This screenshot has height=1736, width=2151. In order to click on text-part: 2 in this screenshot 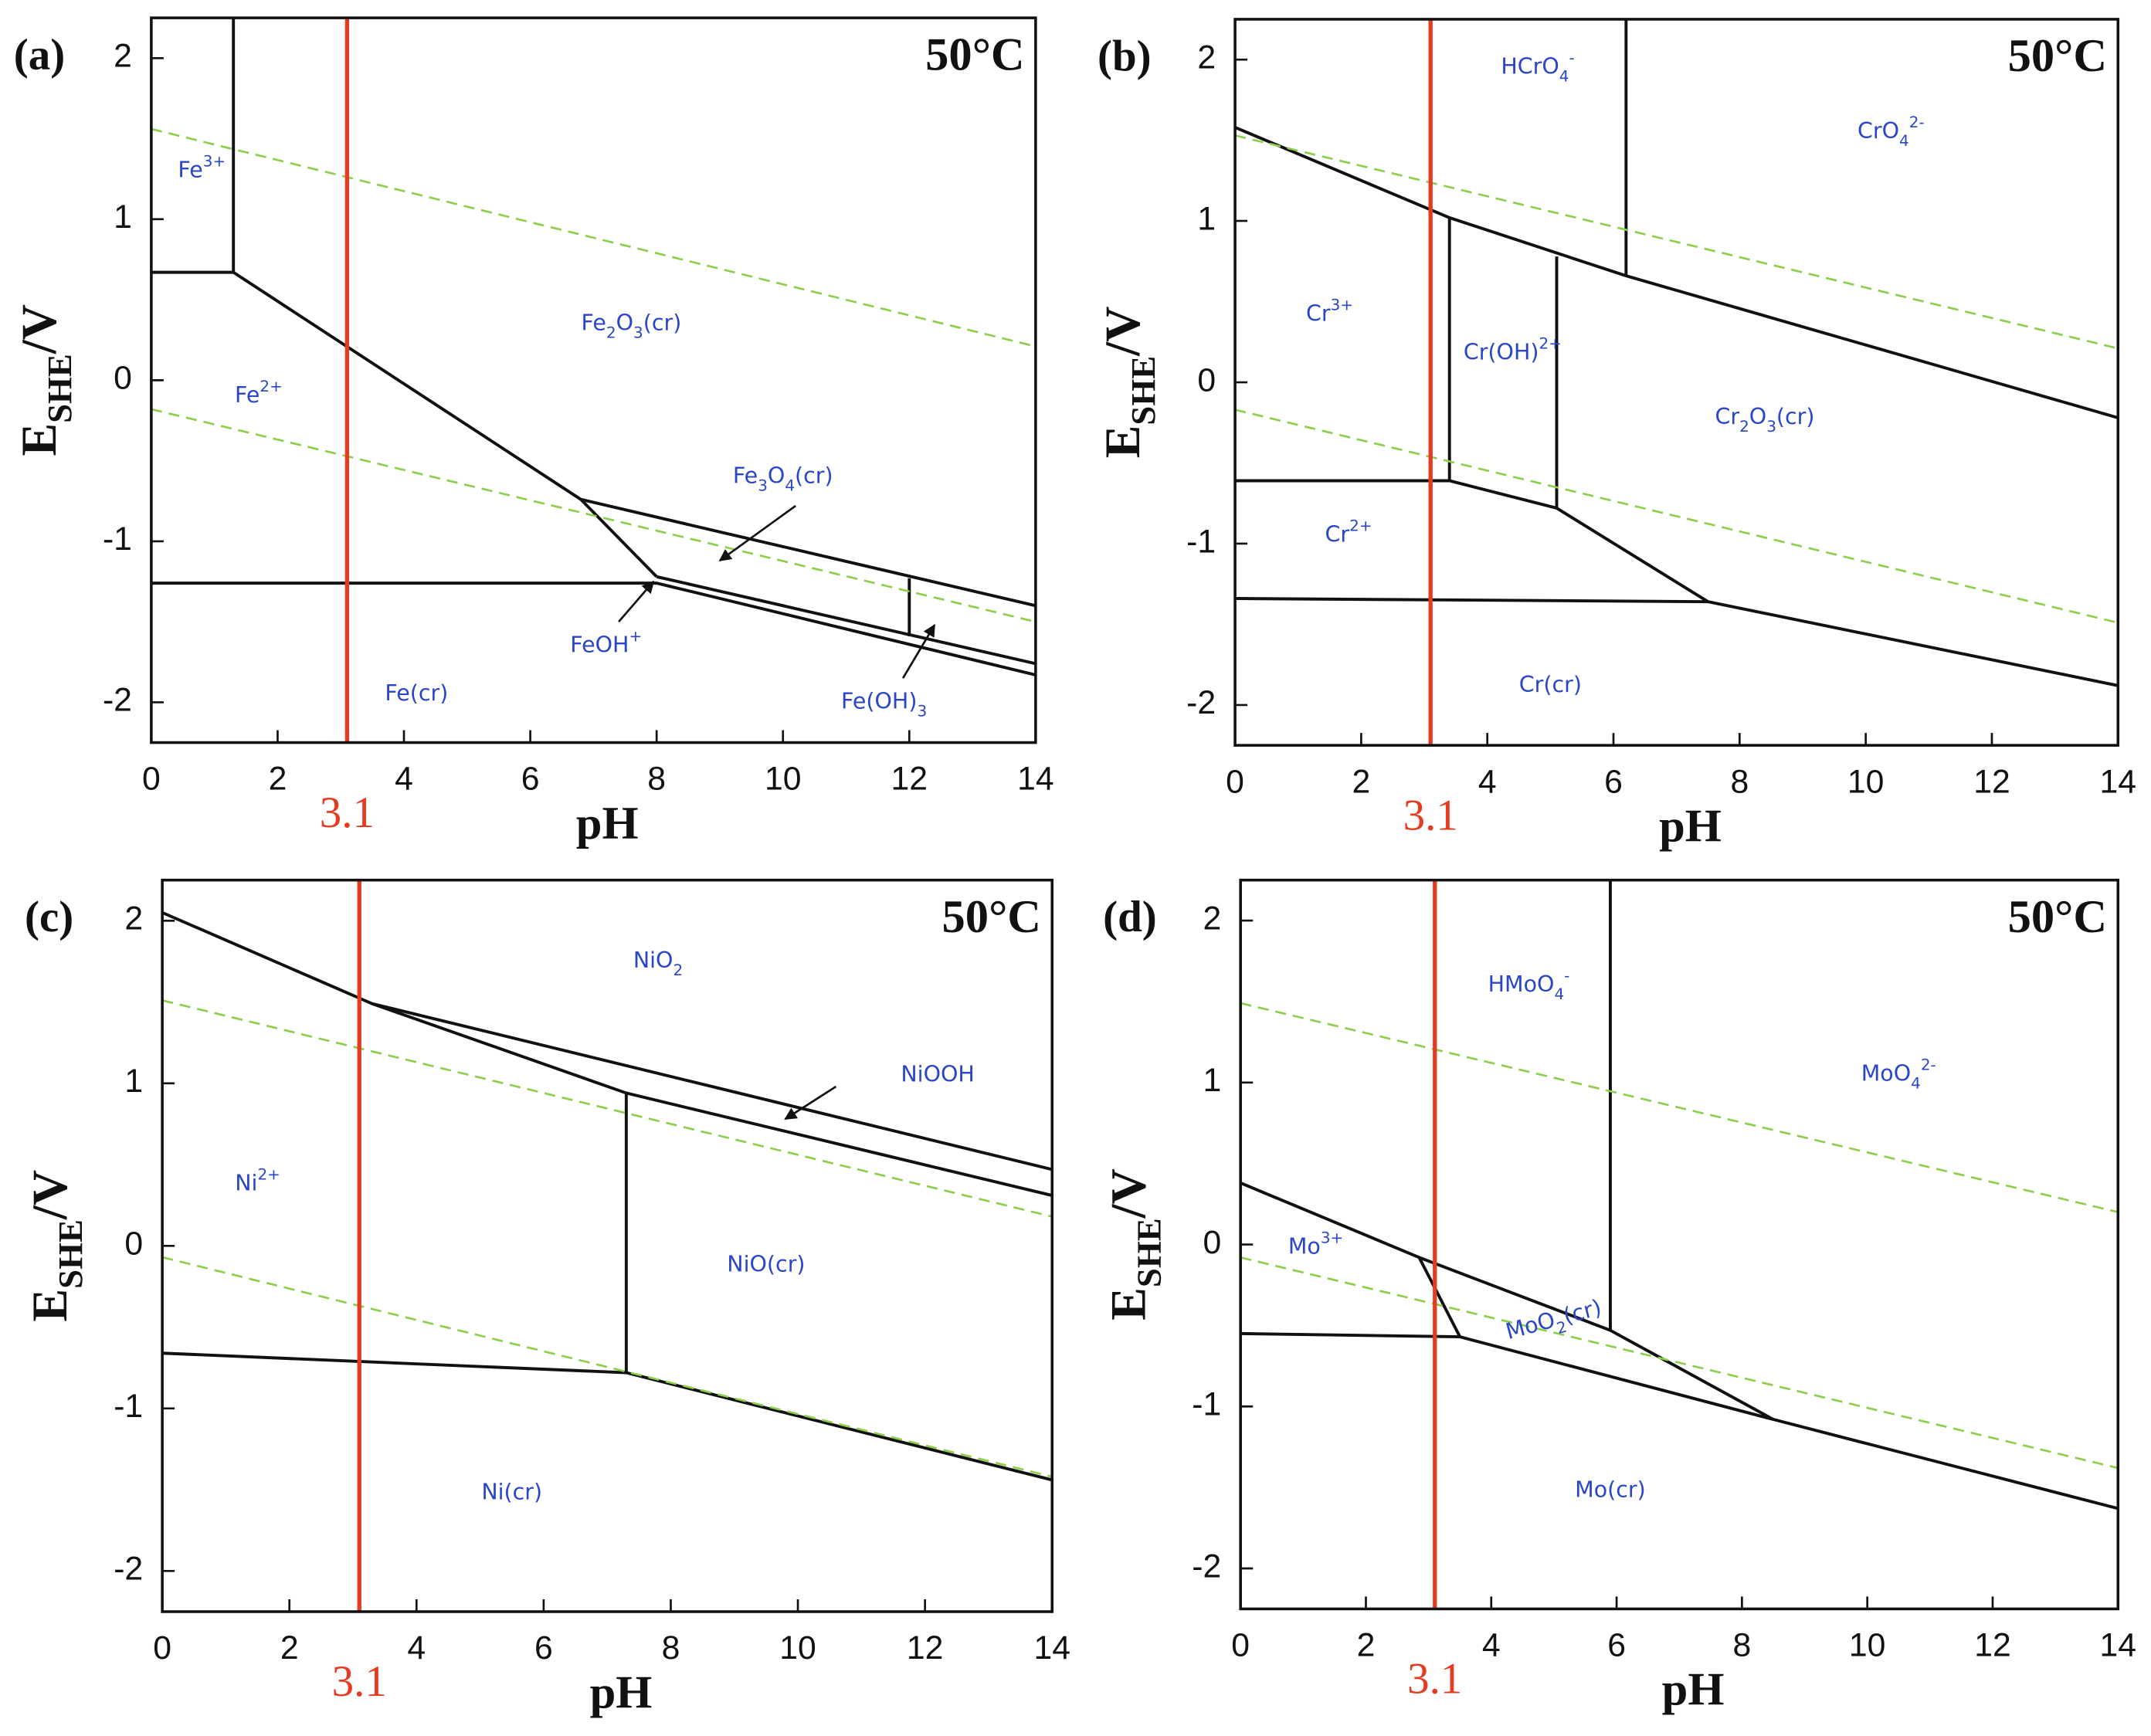, I will do `click(1744, 426)`.